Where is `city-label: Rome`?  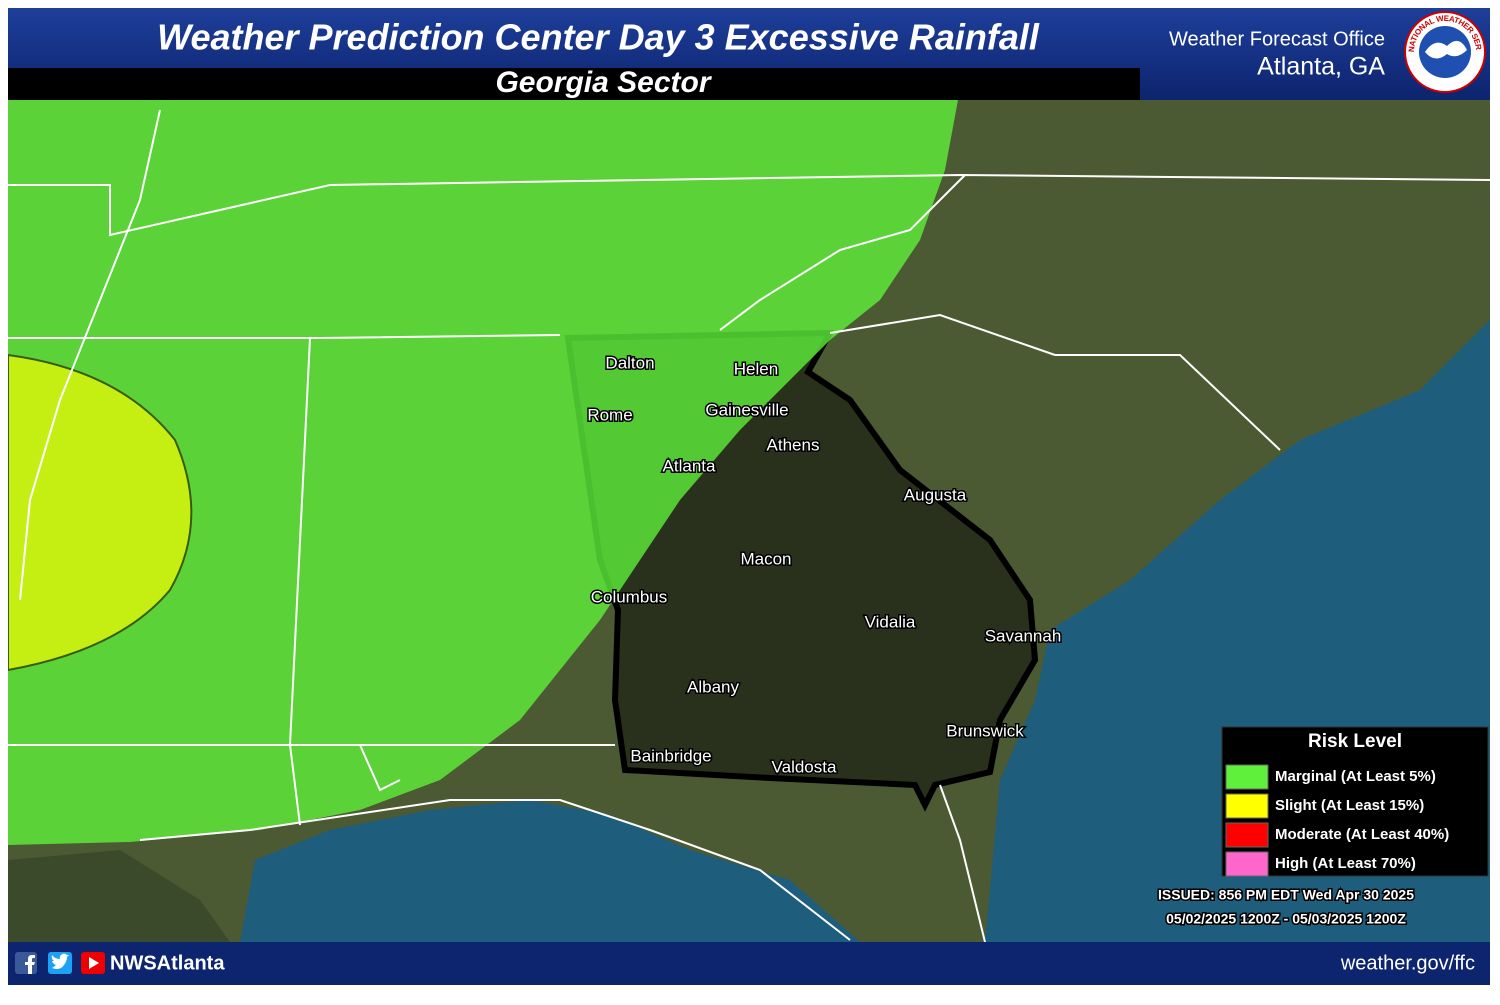 city-label: Rome is located at coordinates (609, 414).